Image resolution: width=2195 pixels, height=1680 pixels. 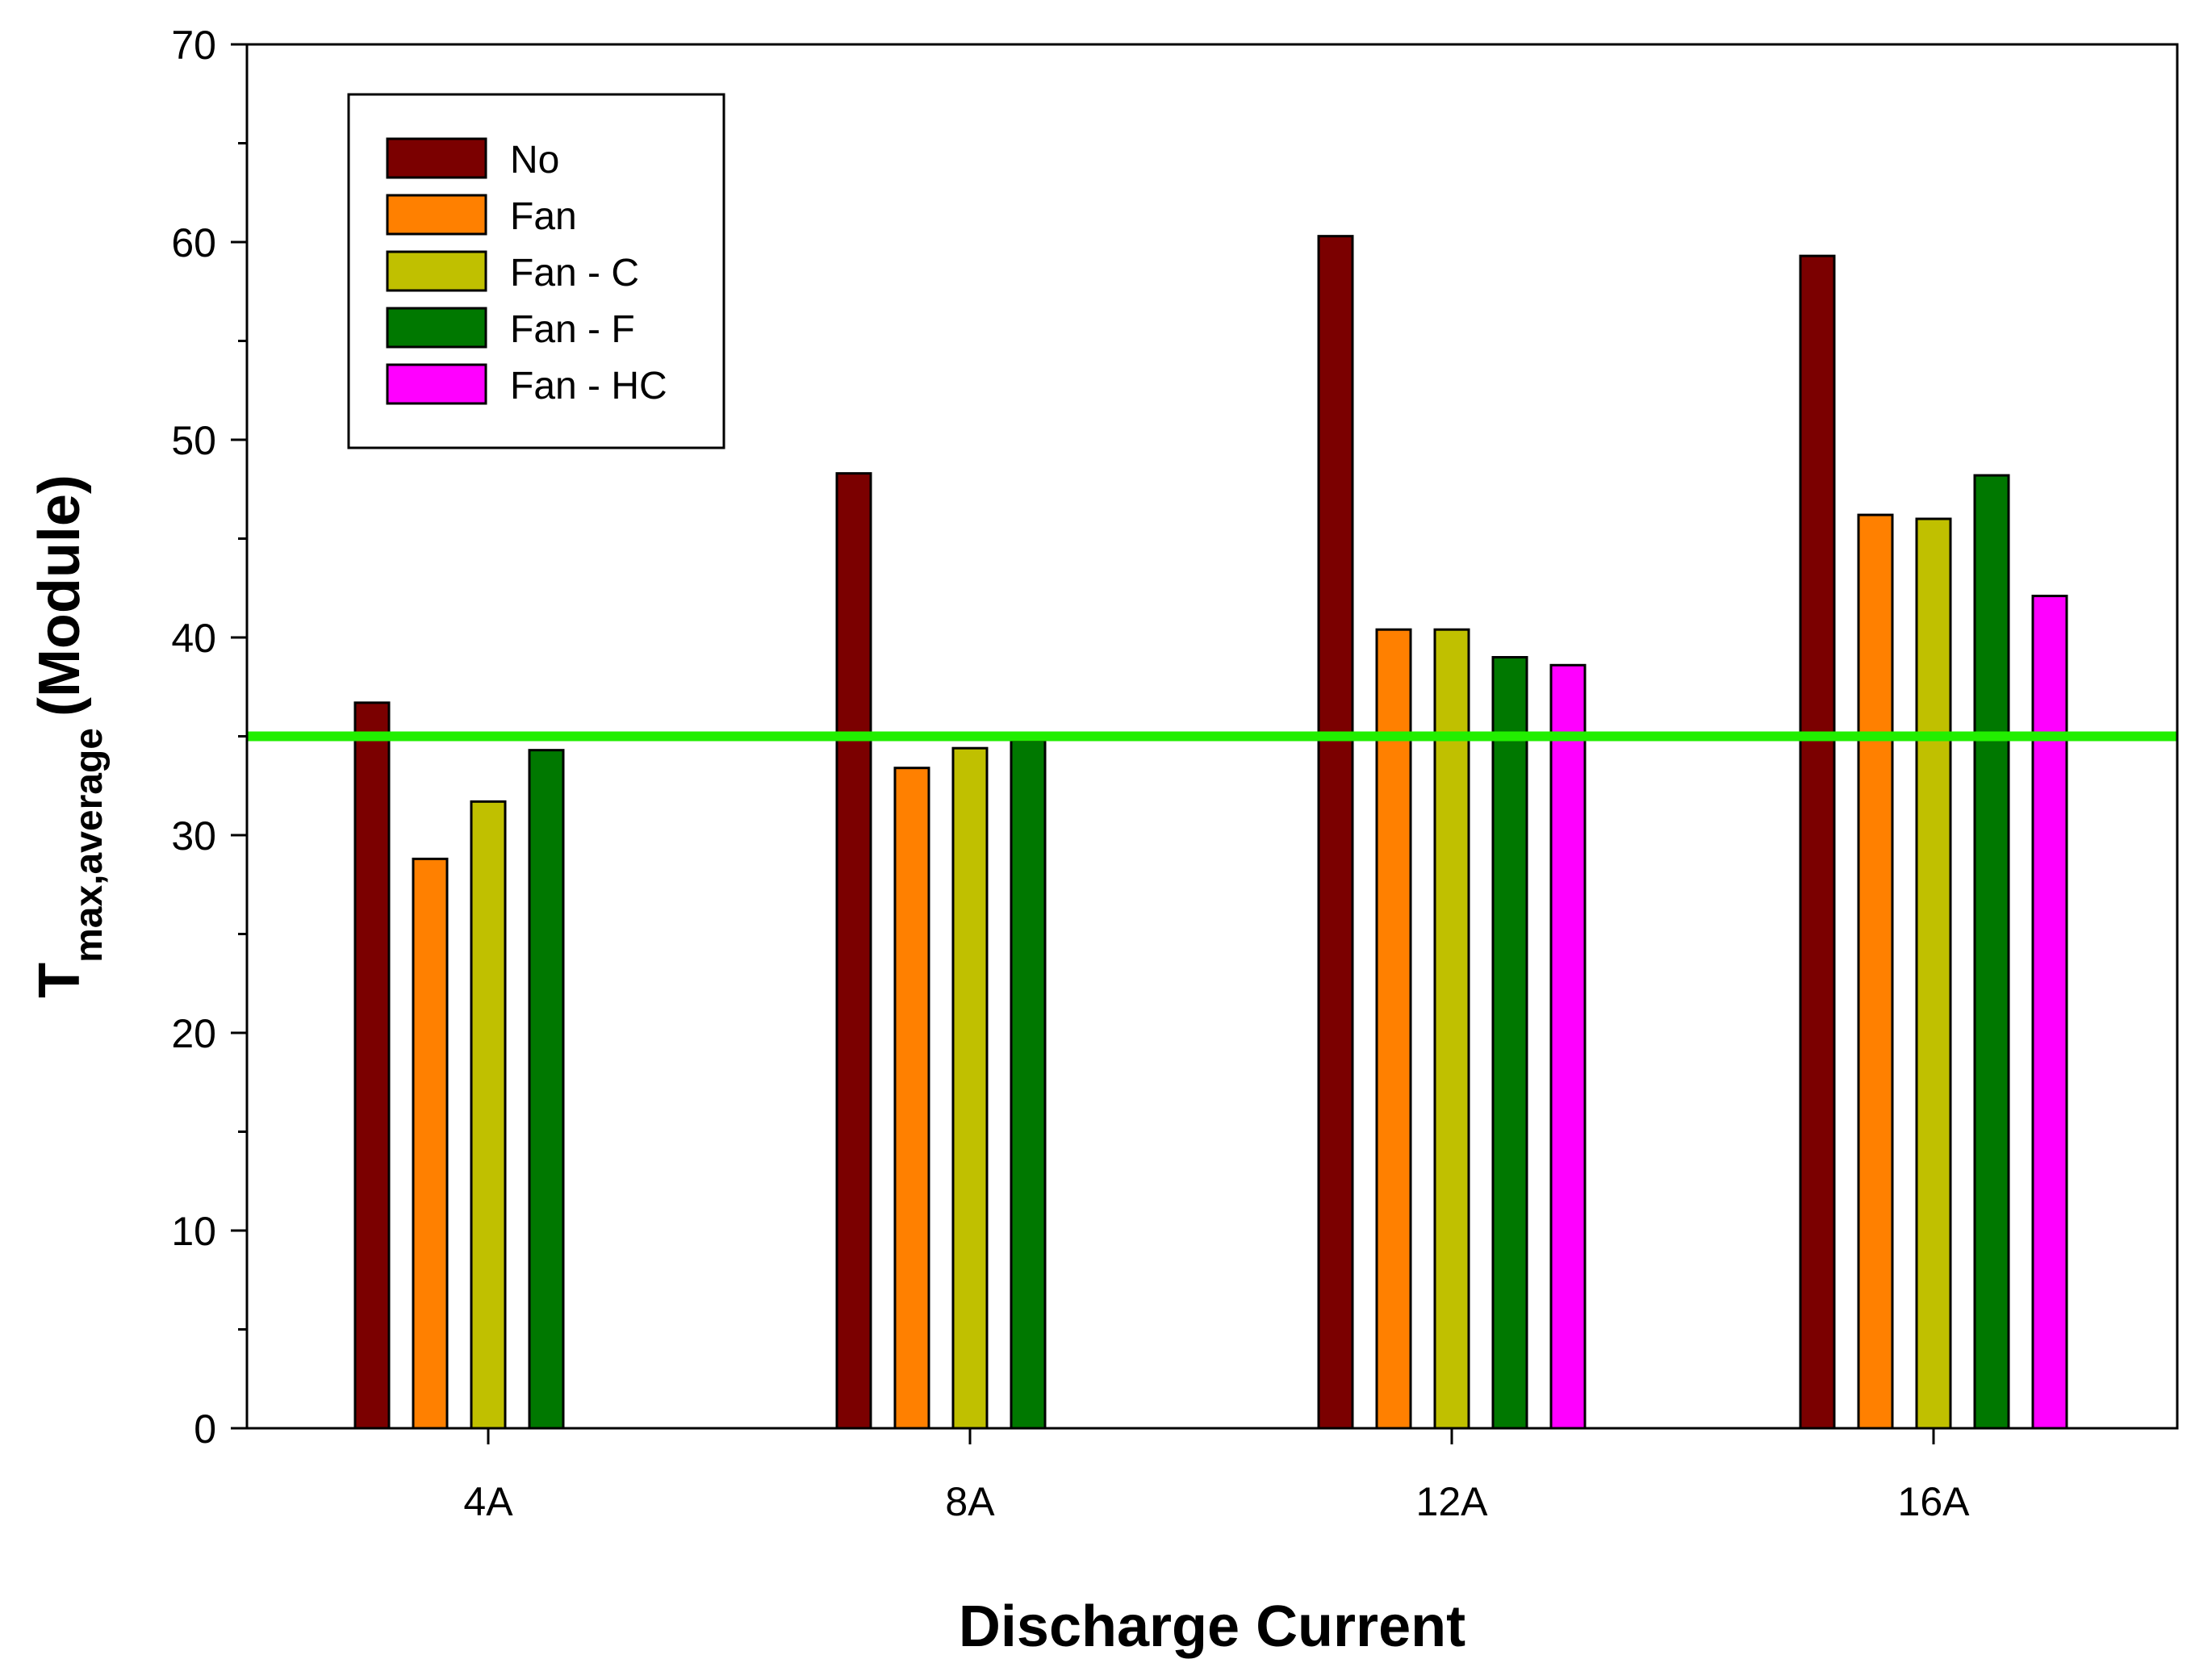 I want to click on y-tick-label: 40, so click(x=193, y=639).